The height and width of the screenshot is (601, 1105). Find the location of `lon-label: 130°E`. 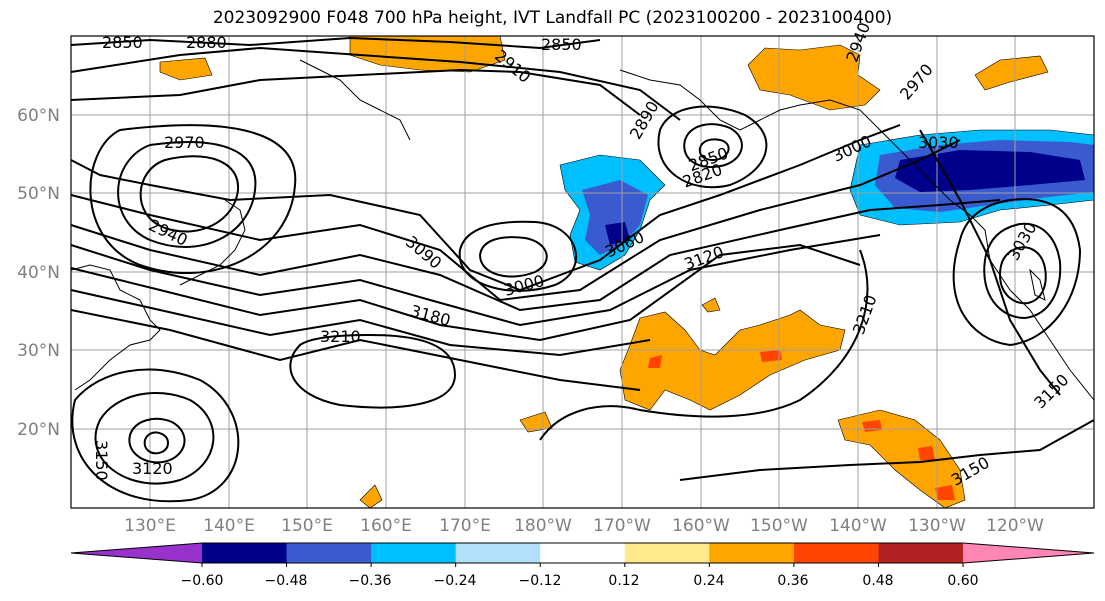

lon-label: 130°E is located at coordinates (150, 526).